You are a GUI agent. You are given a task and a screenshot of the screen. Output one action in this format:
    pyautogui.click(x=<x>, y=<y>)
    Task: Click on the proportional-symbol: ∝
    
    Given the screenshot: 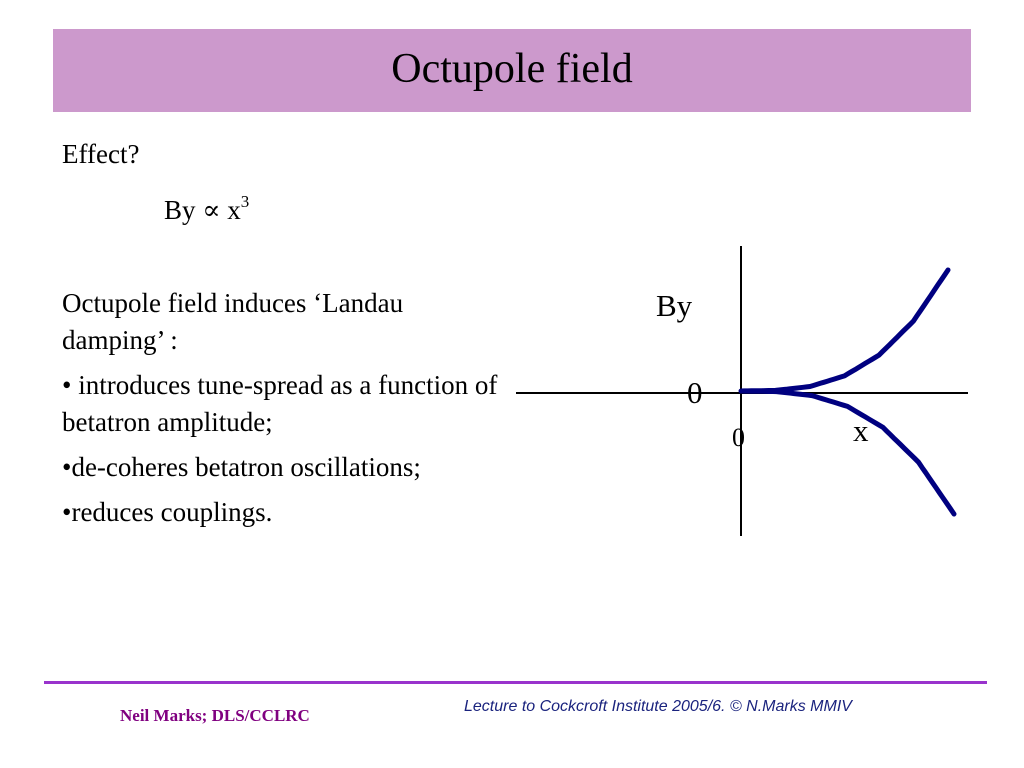 What is the action you would take?
    pyautogui.click(x=211, y=210)
    